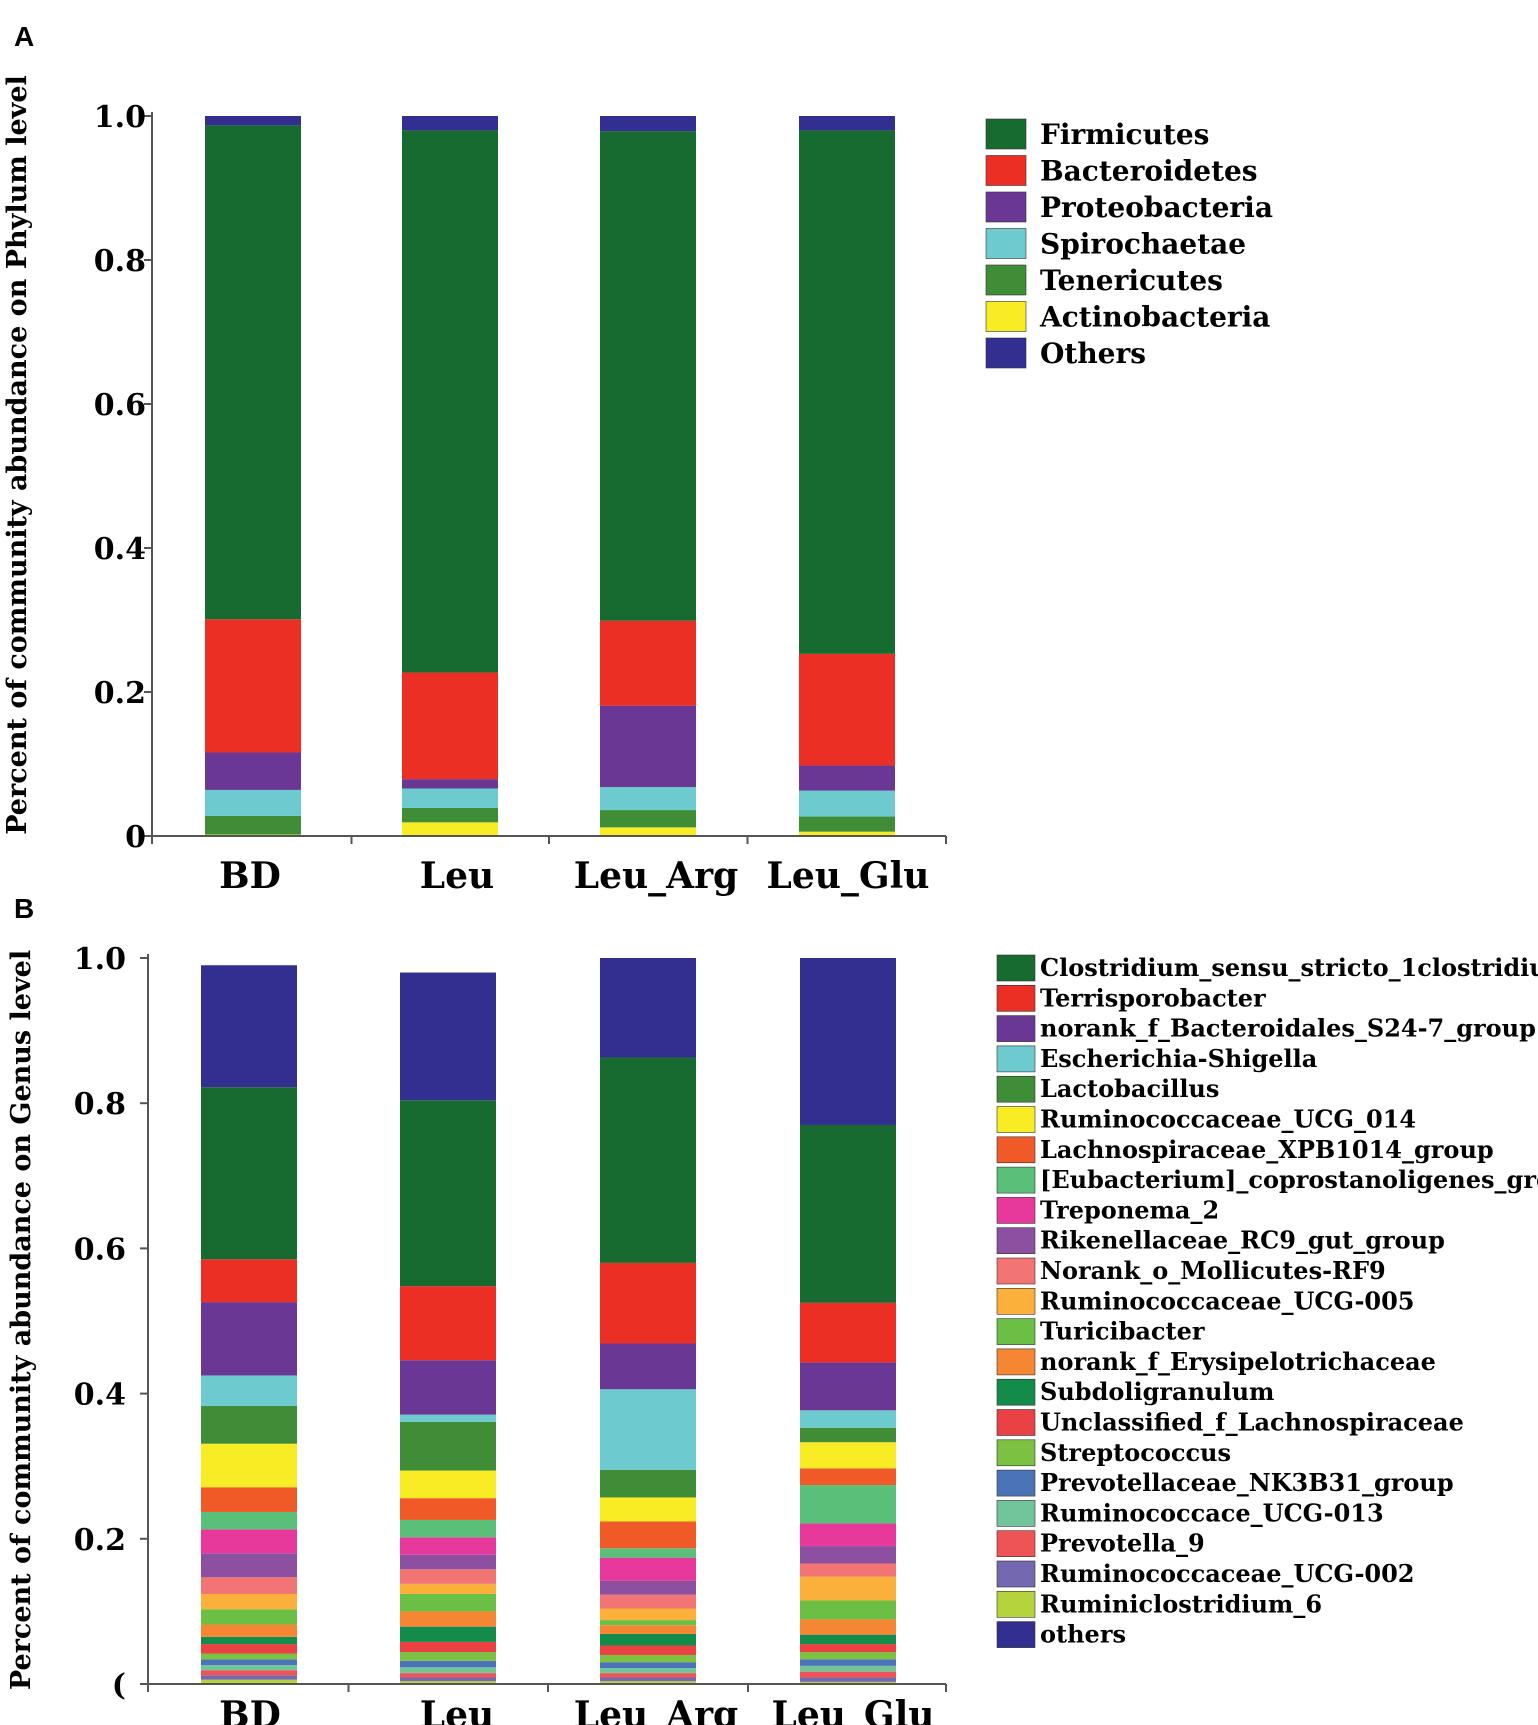 This screenshot has width=1538, height=1725. Describe the element at coordinates (847, 709) in the screenshot. I see `panel-a-bar-leu-glu-bacteroidetes` at that location.